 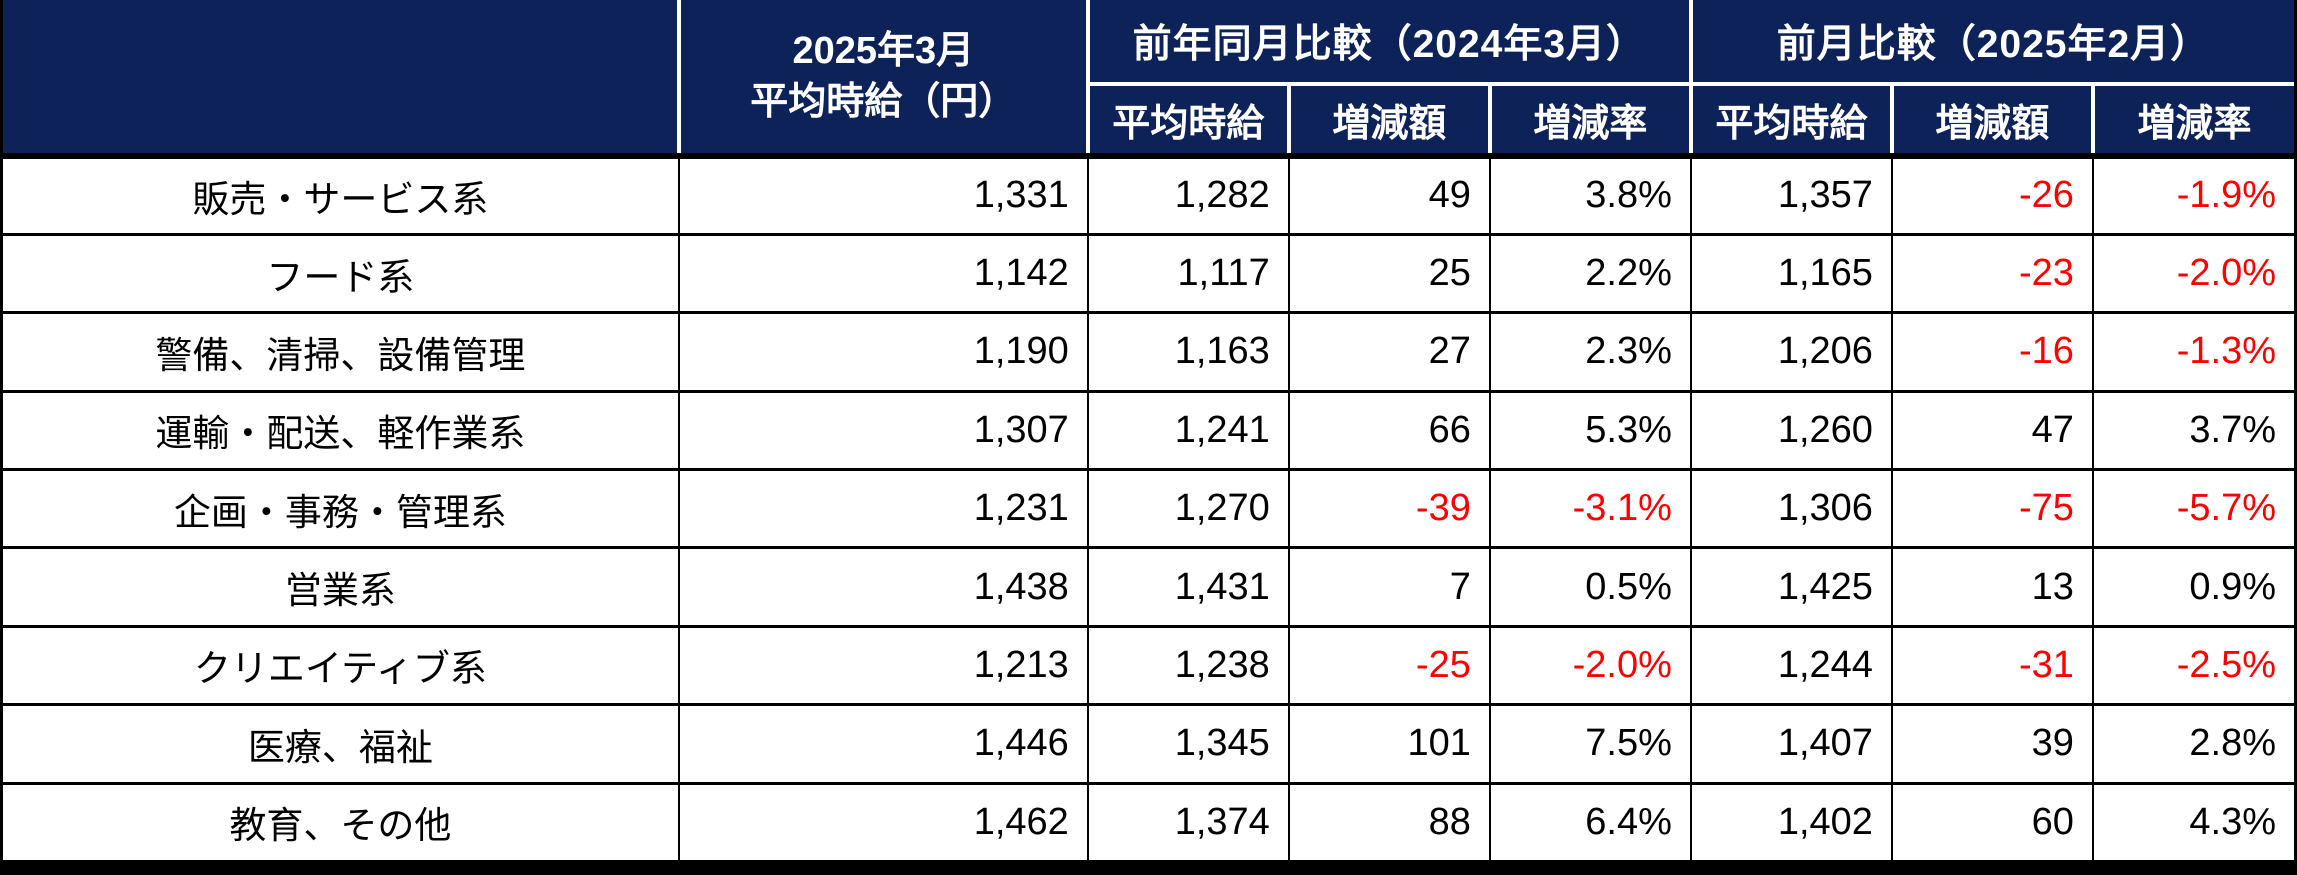 What do you see at coordinates (1992, 508) in the screenshot?
I see `value-cell: -75` at bounding box center [1992, 508].